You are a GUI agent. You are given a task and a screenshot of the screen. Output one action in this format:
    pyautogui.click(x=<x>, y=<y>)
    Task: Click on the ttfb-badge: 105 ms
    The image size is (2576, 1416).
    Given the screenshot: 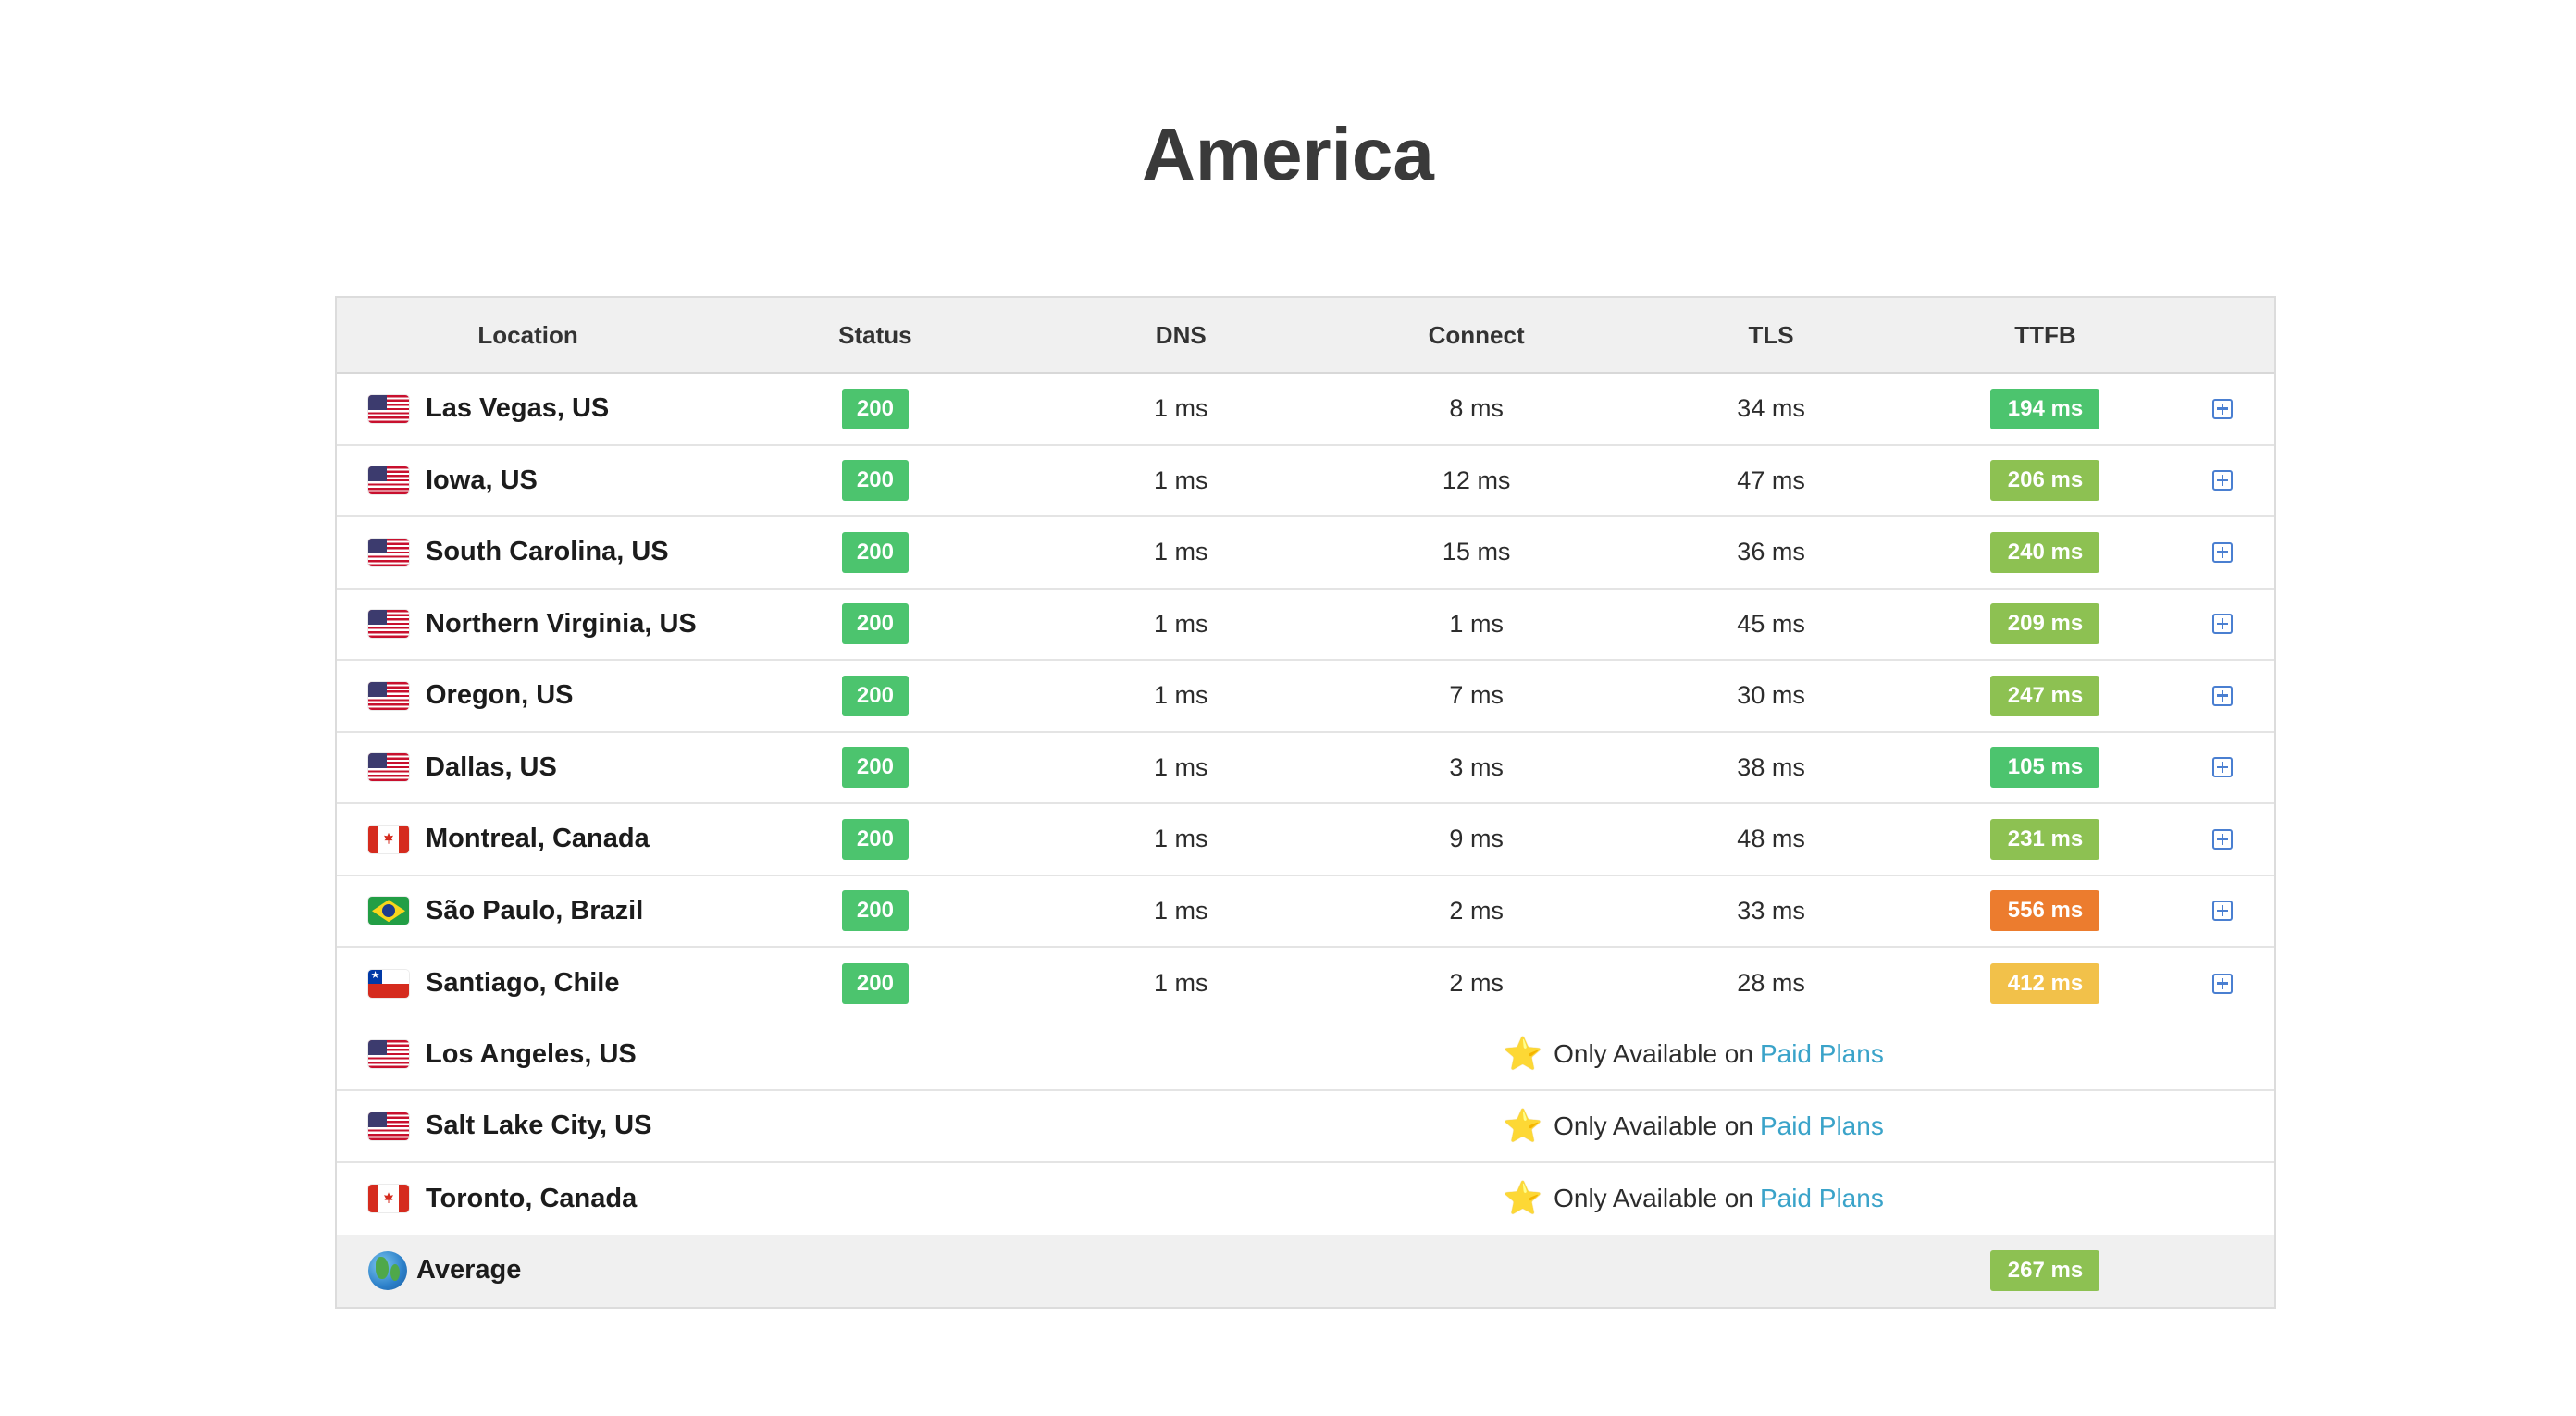 What is the action you would take?
    pyautogui.click(x=2045, y=768)
    